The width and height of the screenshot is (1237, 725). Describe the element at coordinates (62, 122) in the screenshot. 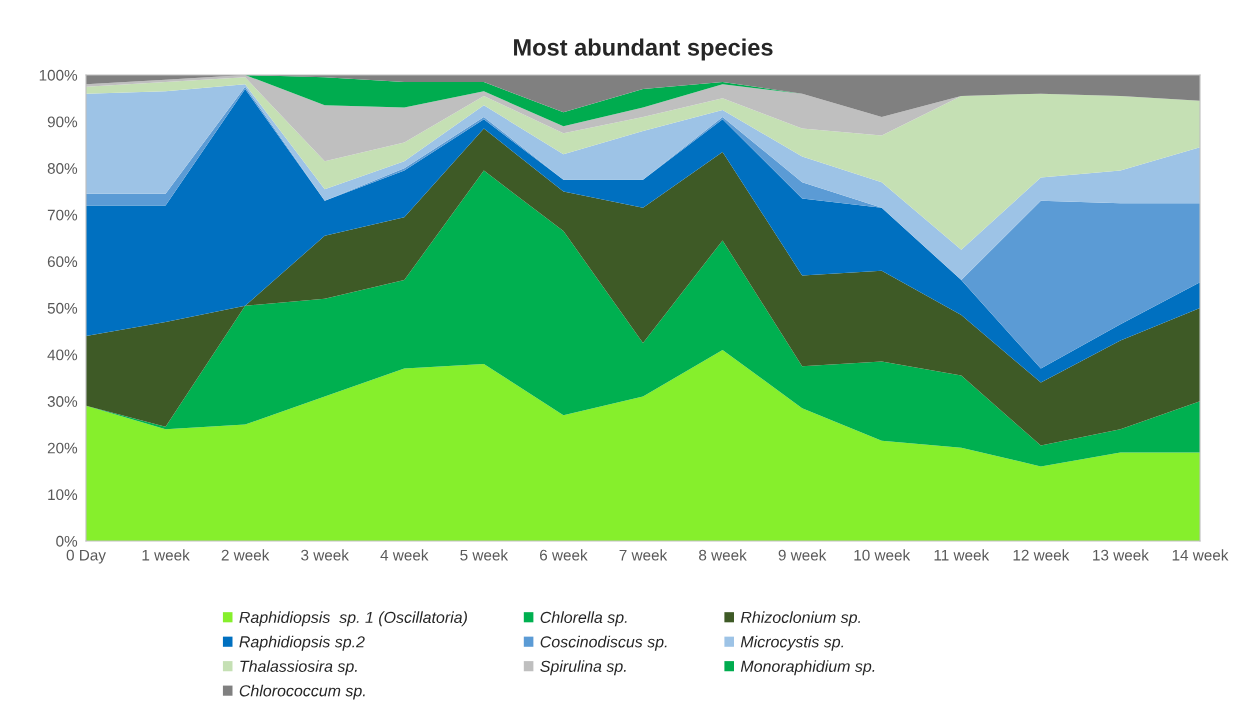

I see `y-tick-label: 90%` at that location.